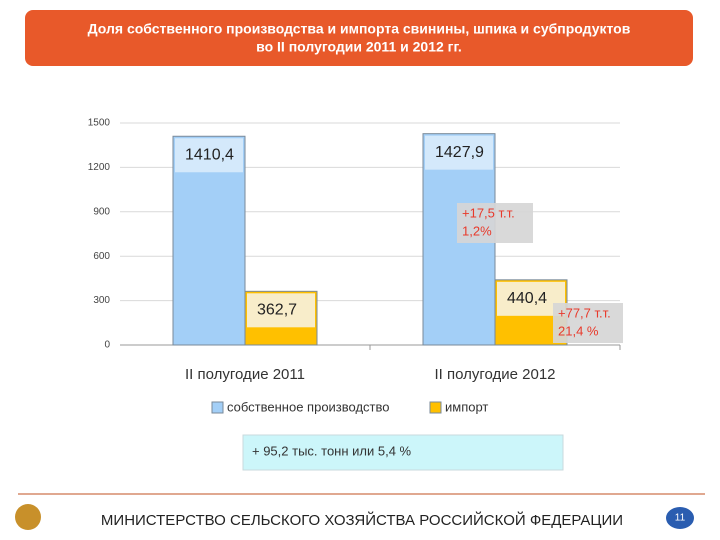 The width and height of the screenshot is (720, 540). Describe the element at coordinates (494, 374) in the screenshot. I see `x-tick-label: II полугодие 2012` at that location.